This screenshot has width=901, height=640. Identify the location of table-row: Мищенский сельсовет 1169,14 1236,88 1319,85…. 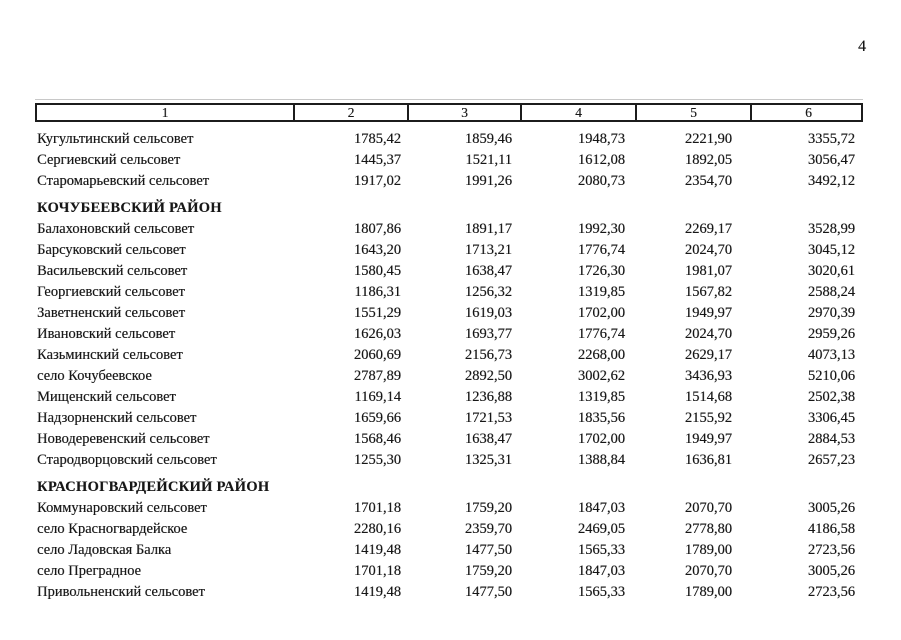
(449, 397).